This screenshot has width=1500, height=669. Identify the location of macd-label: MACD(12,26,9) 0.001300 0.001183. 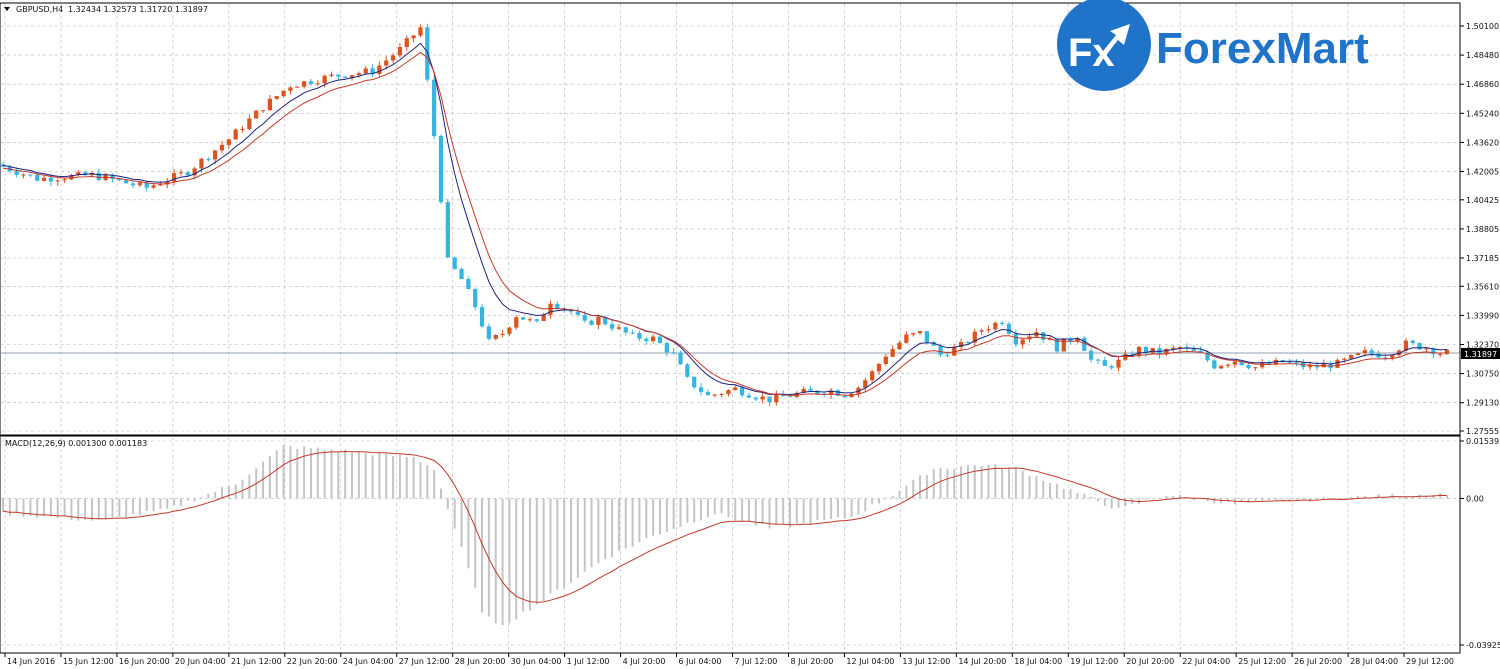
(76, 443).